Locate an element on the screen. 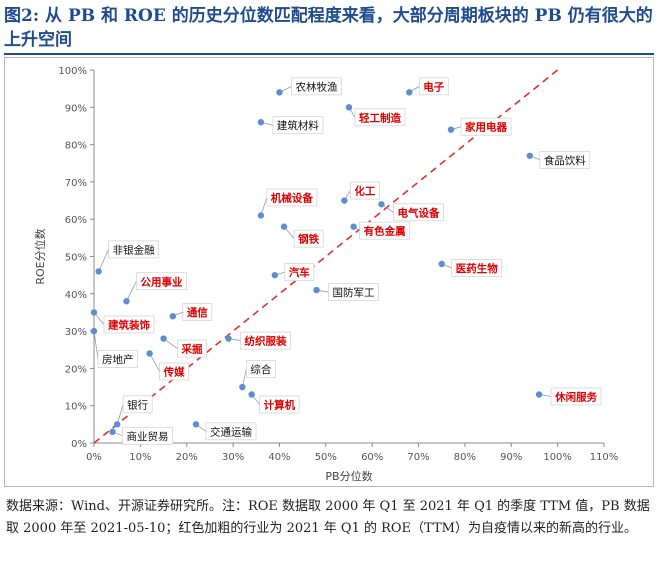  point-label: 交通运输 is located at coordinates (231, 431).